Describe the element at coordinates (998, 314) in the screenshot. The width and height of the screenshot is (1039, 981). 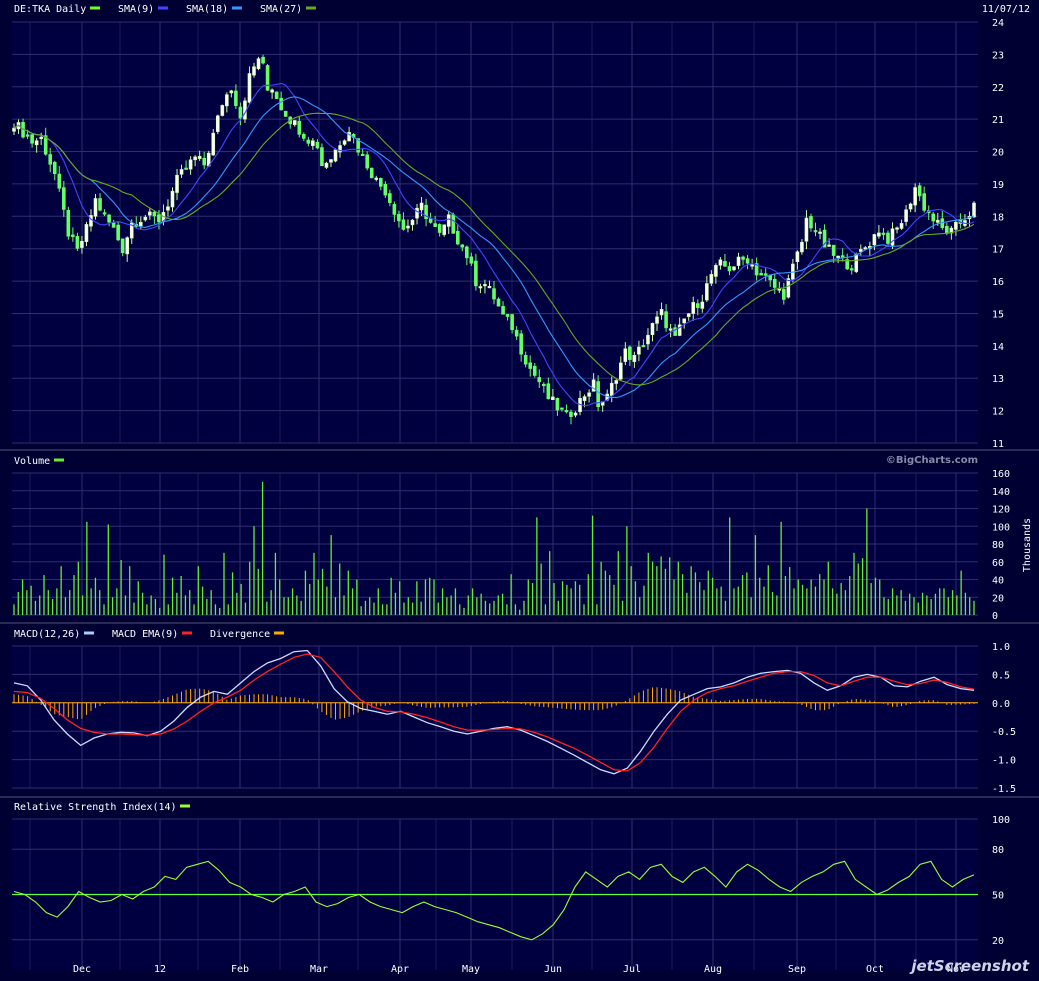
I see `price-y-tick: 15` at that location.